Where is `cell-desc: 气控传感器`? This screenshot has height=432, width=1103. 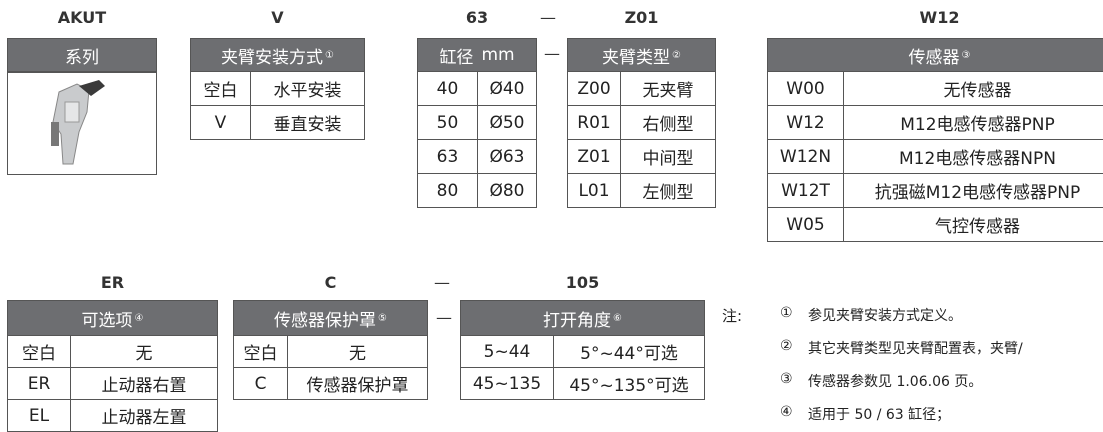 cell-desc: 气控传感器 is located at coordinates (973, 224).